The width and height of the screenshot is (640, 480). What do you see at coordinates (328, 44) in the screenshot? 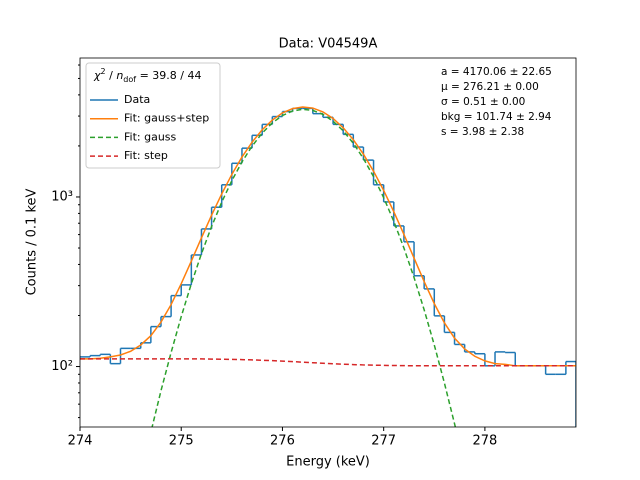
I see `chart-title: Data: V04549A` at bounding box center [328, 44].